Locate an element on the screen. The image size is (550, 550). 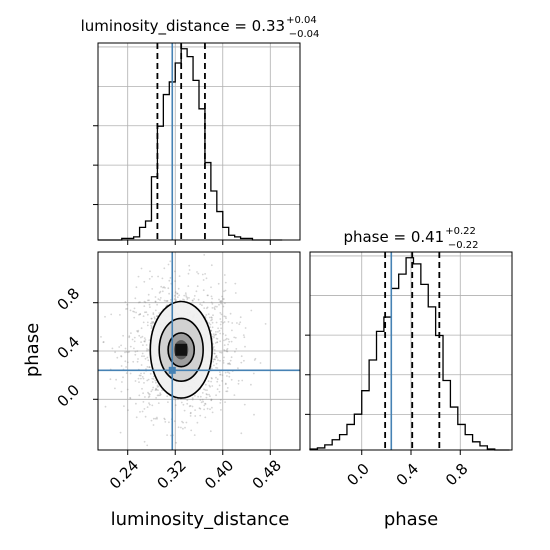
x-tick-label: 0.32 is located at coordinates (172, 474).